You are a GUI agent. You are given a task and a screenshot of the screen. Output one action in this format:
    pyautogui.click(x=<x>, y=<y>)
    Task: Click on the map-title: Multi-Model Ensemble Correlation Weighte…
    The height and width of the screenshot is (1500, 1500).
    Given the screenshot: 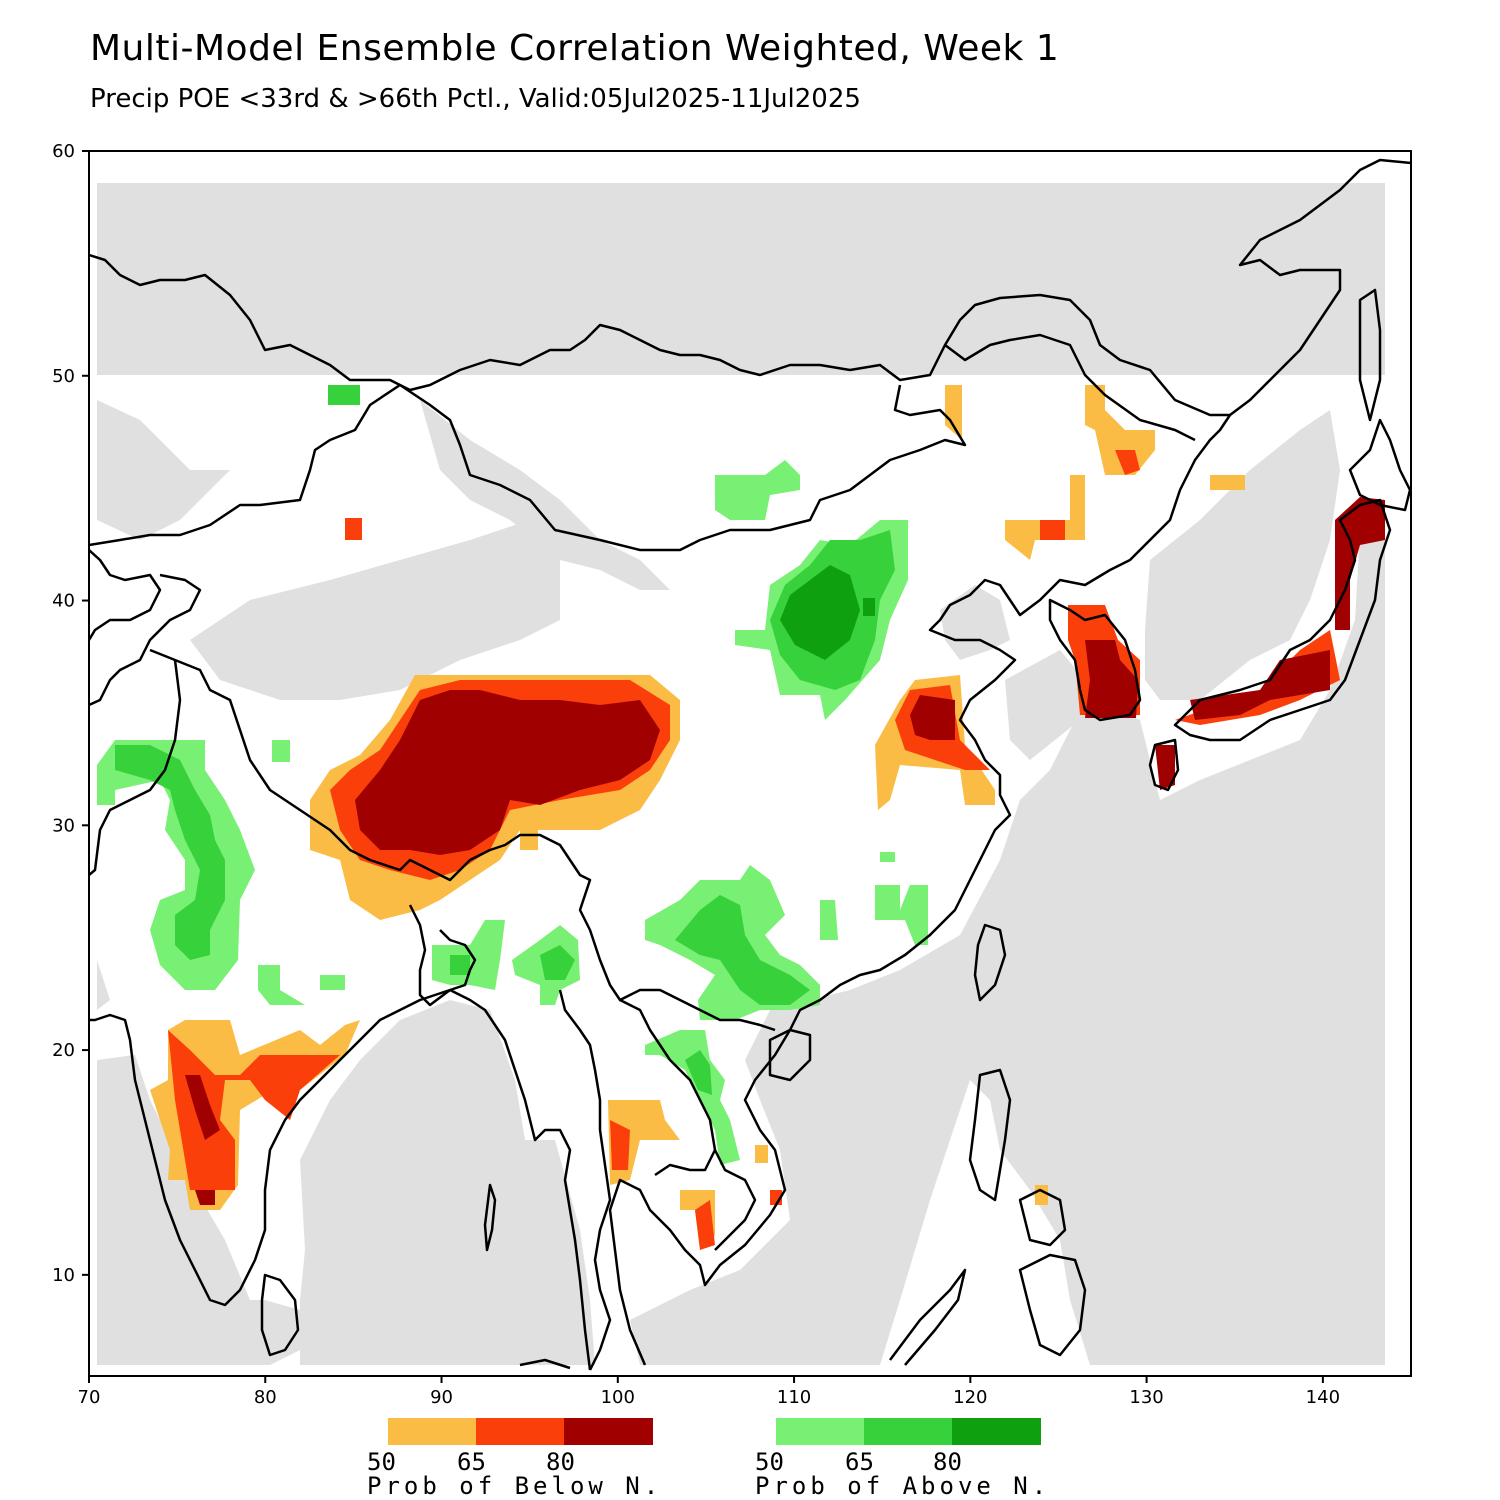 What is the action you would take?
    pyautogui.click(x=575, y=48)
    